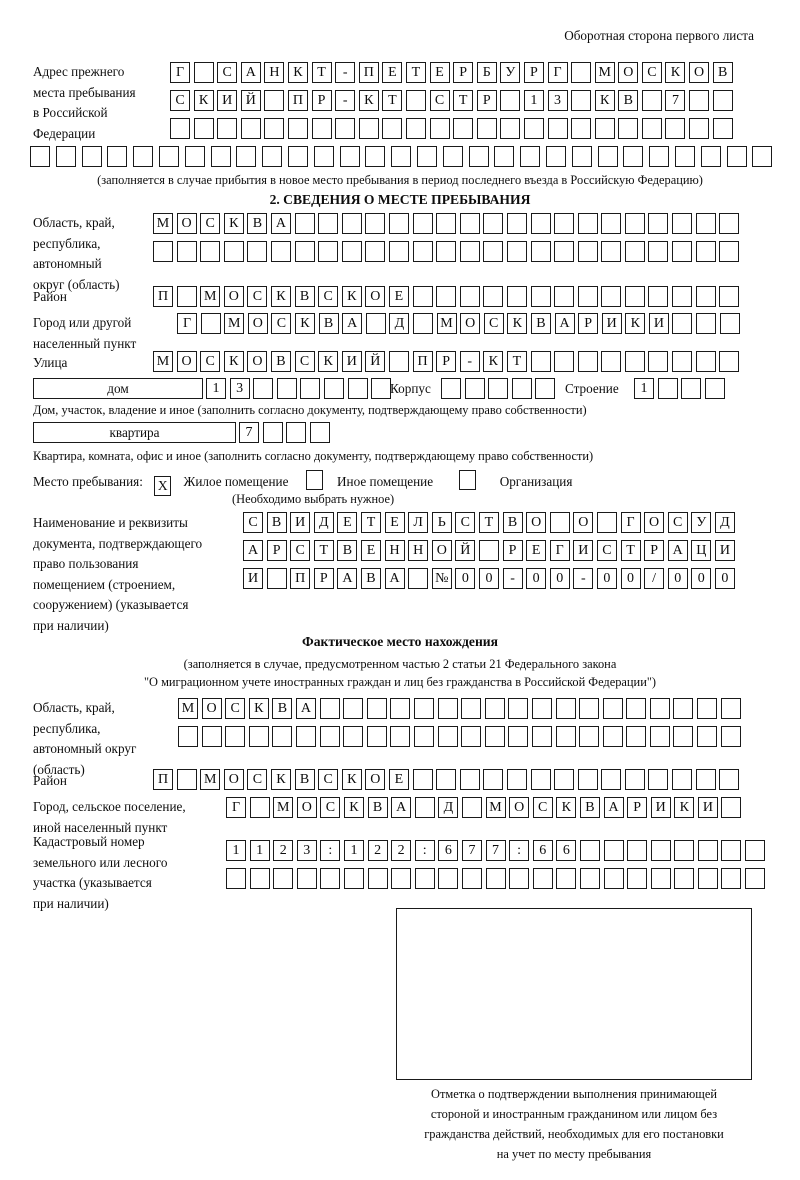 The image size is (800, 1180). Describe the element at coordinates (418, 522) in the screenshot. I see `char-cell: Л` at that location.